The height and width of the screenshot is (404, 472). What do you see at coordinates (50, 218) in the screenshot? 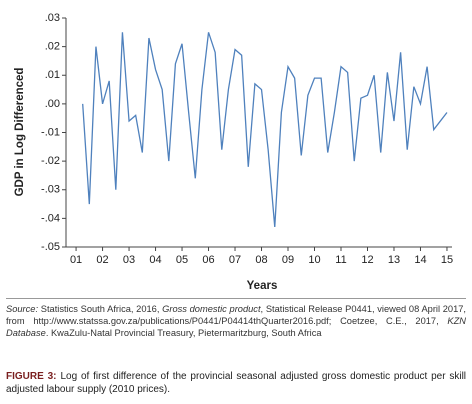
I see `y-tick-label: -.04` at bounding box center [50, 218].